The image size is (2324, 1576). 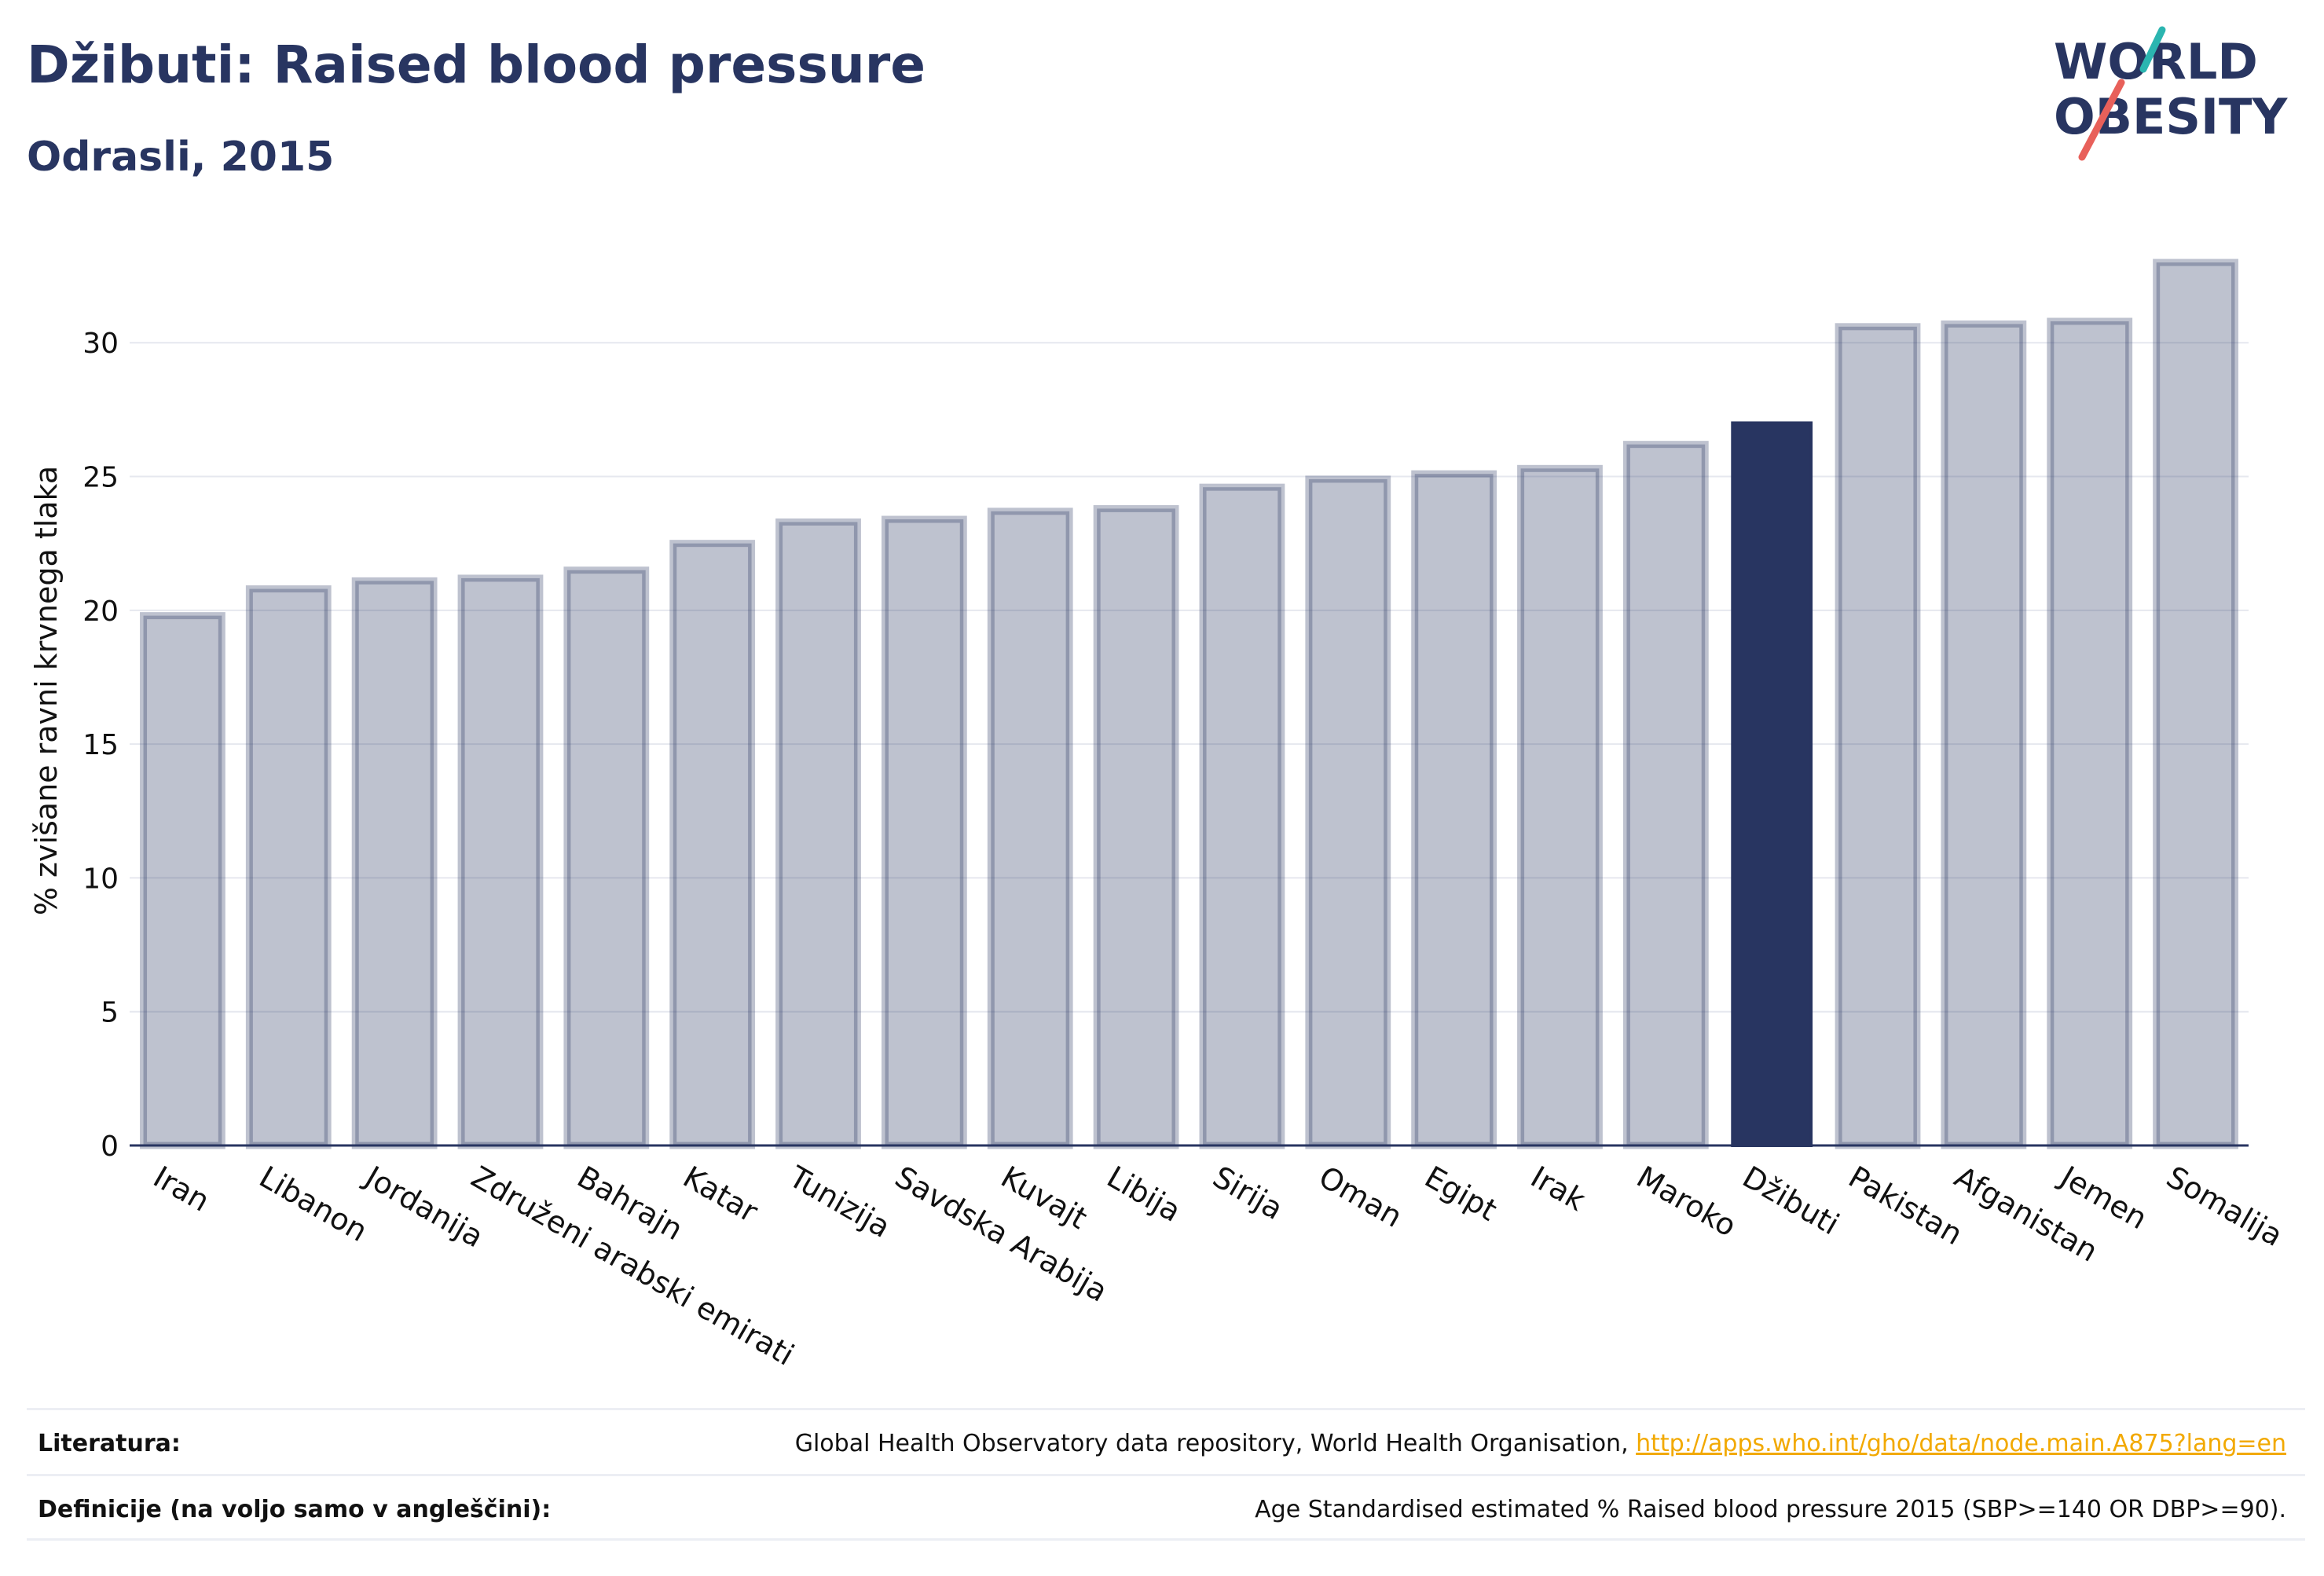 I want to click on bar-libanon, so click(x=288, y=867).